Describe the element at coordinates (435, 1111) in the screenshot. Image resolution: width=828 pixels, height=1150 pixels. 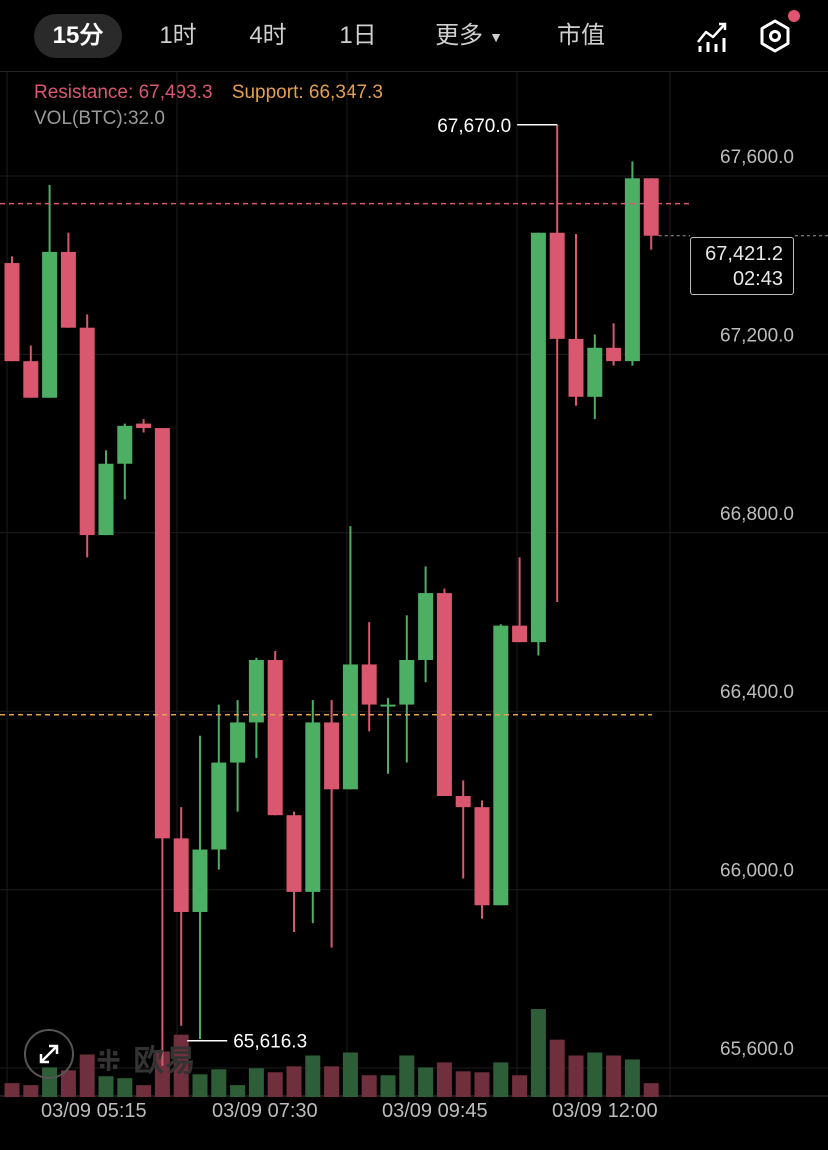
I see `x-tick-label: 03/09 09:45` at that location.